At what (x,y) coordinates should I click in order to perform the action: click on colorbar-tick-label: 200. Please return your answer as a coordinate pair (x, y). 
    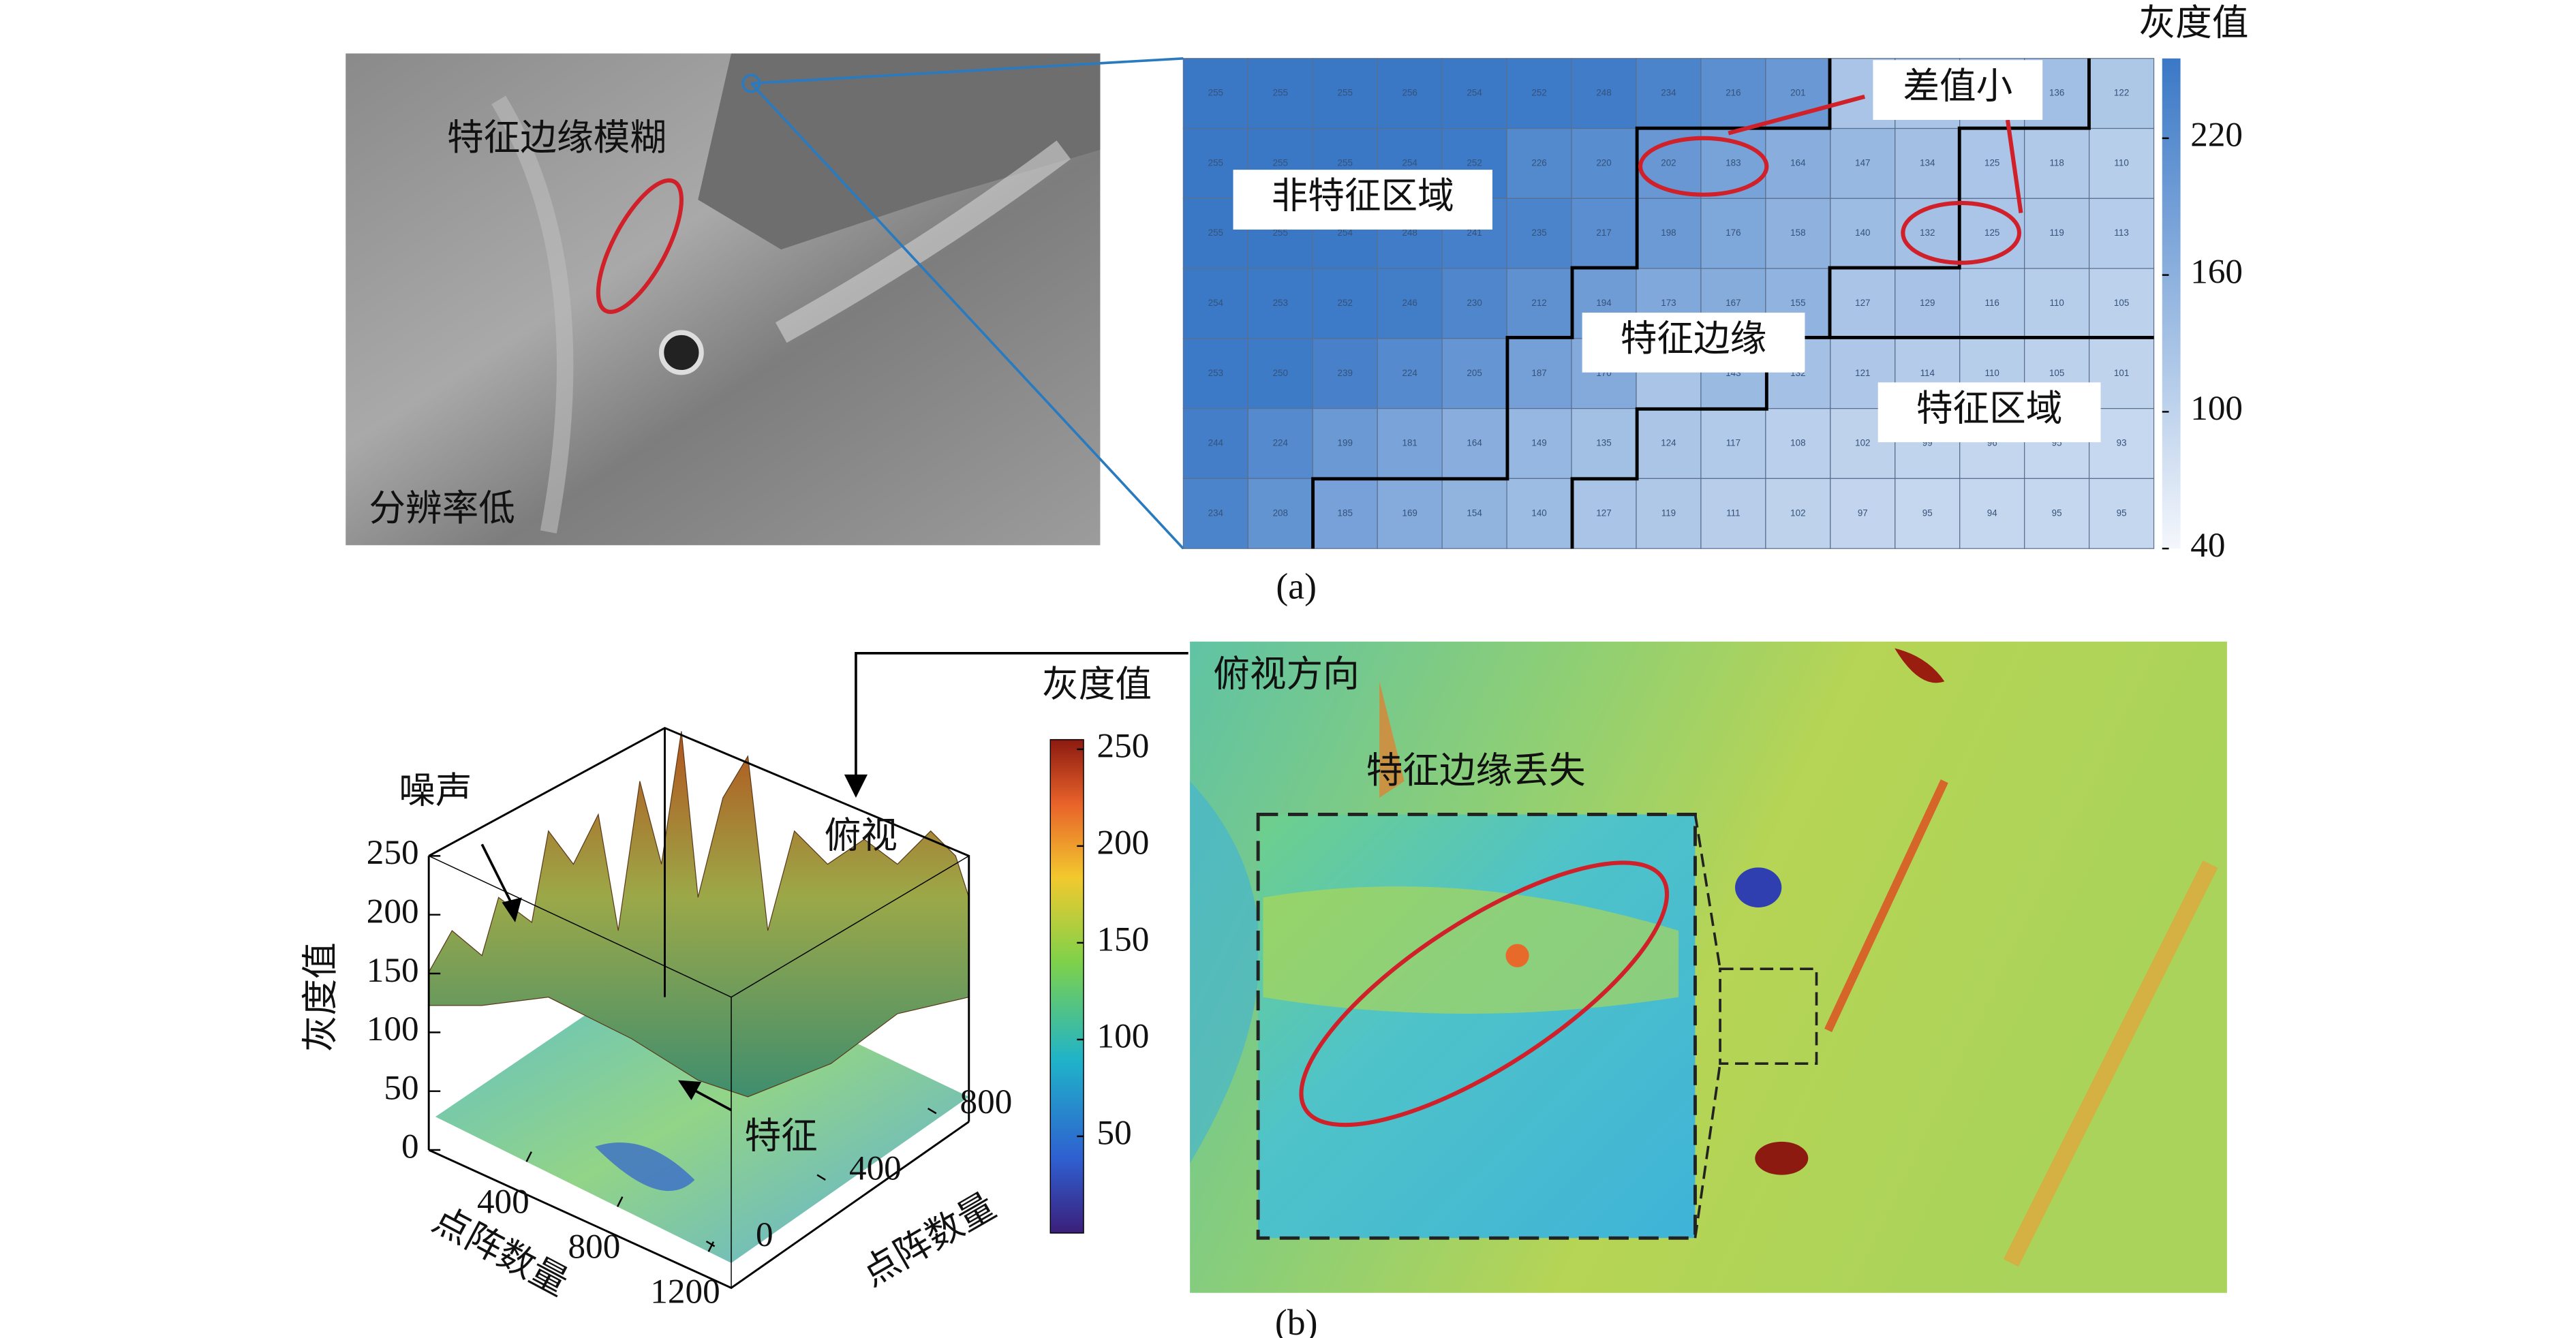
    Looking at the image, I should click on (1123, 843).